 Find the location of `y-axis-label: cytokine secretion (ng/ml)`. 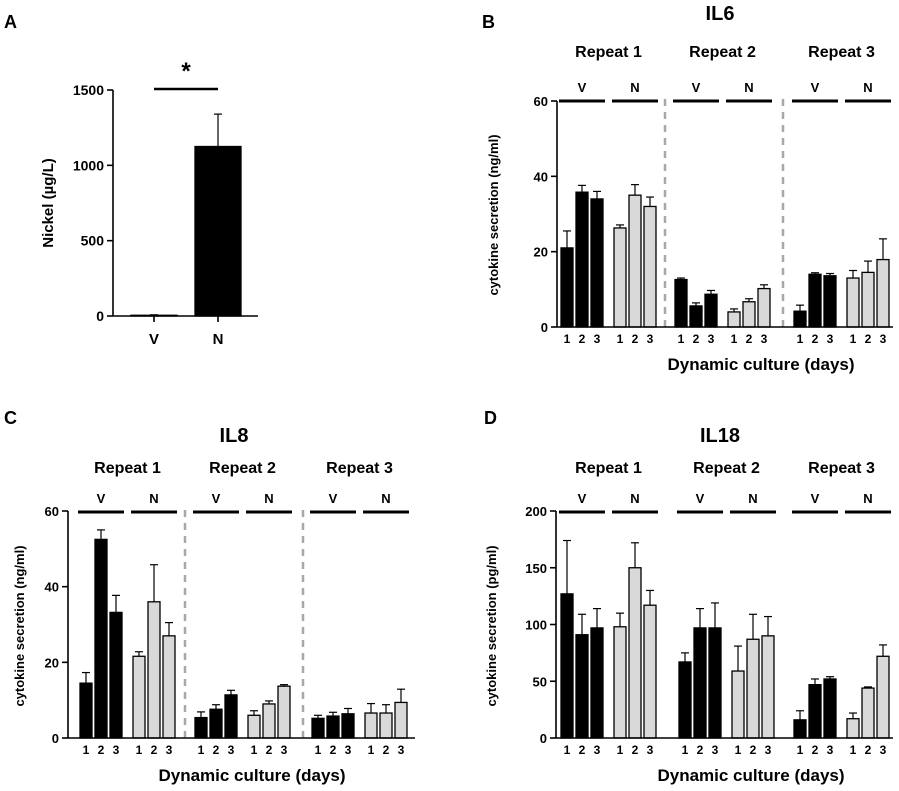

y-axis-label: cytokine secretion (ng/ml) is located at coordinates (19, 625).